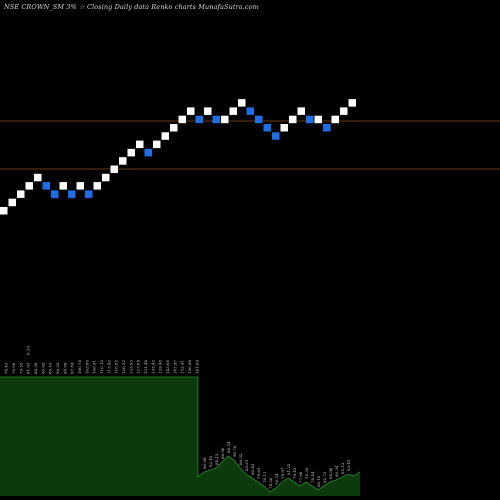  I want to click on volume-tail-label-18: 78.44, so click(312, 477).